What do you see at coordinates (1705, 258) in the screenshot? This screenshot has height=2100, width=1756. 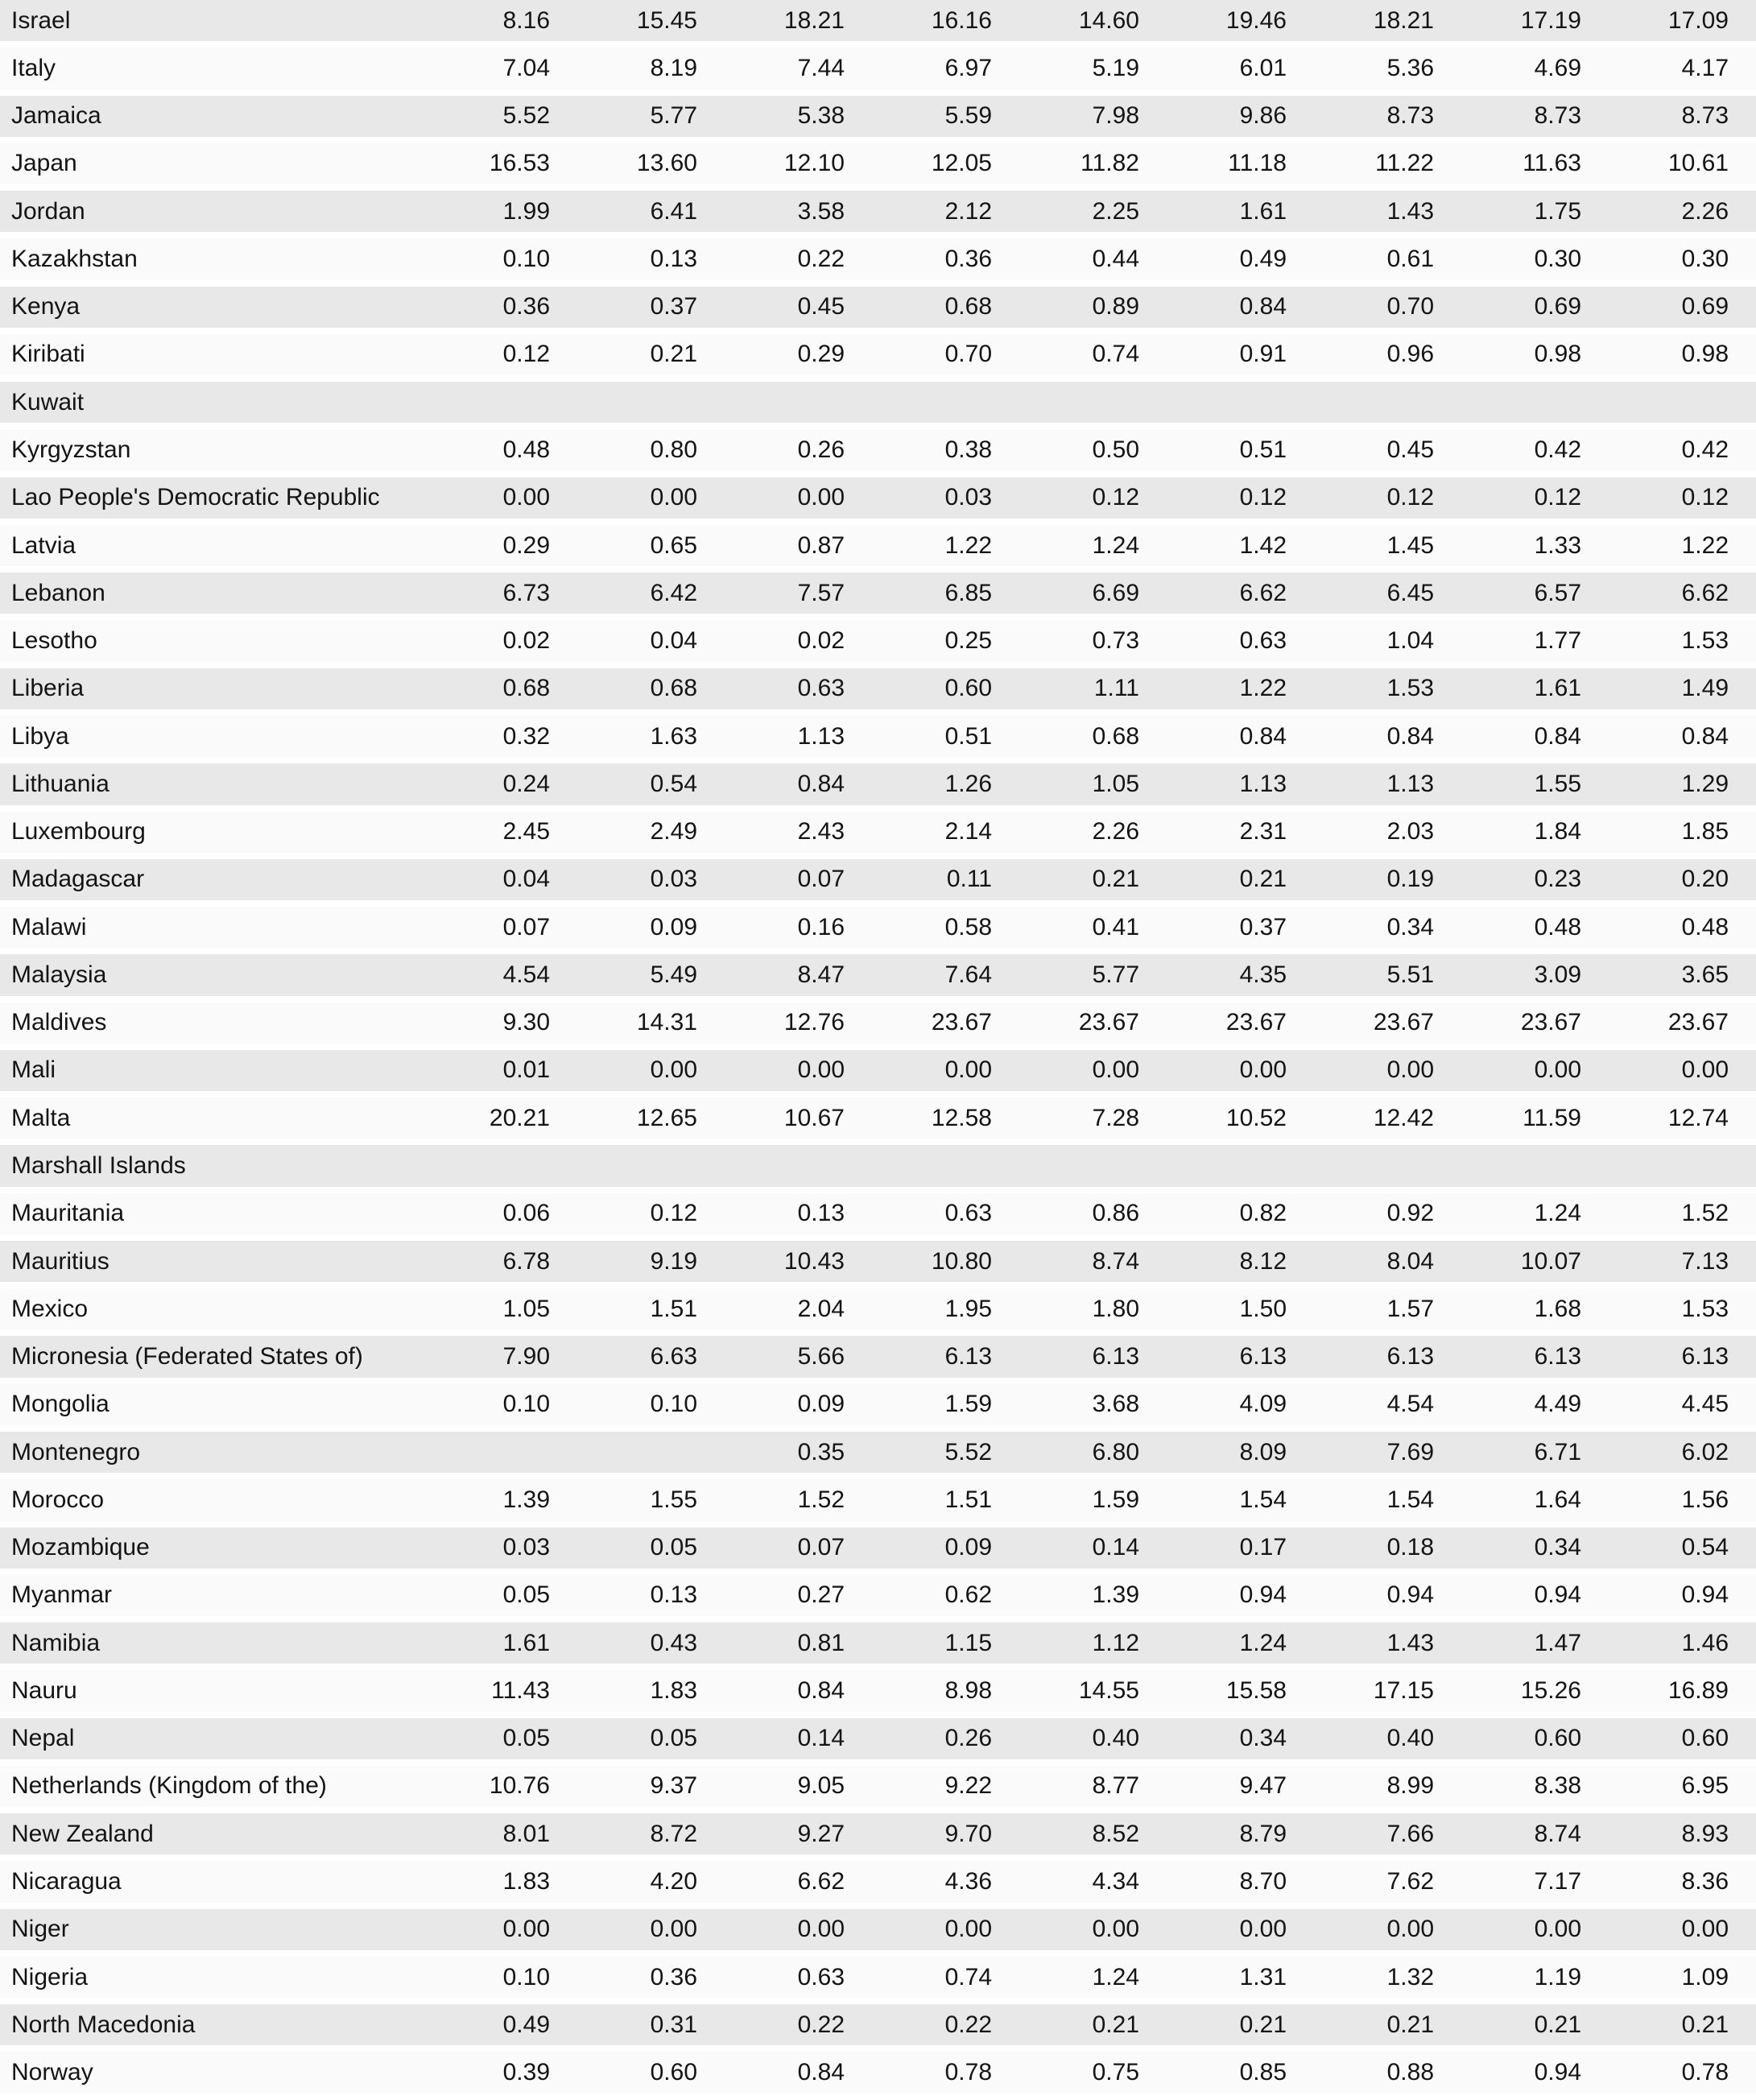 I see `value-cell: 0.30` at bounding box center [1705, 258].